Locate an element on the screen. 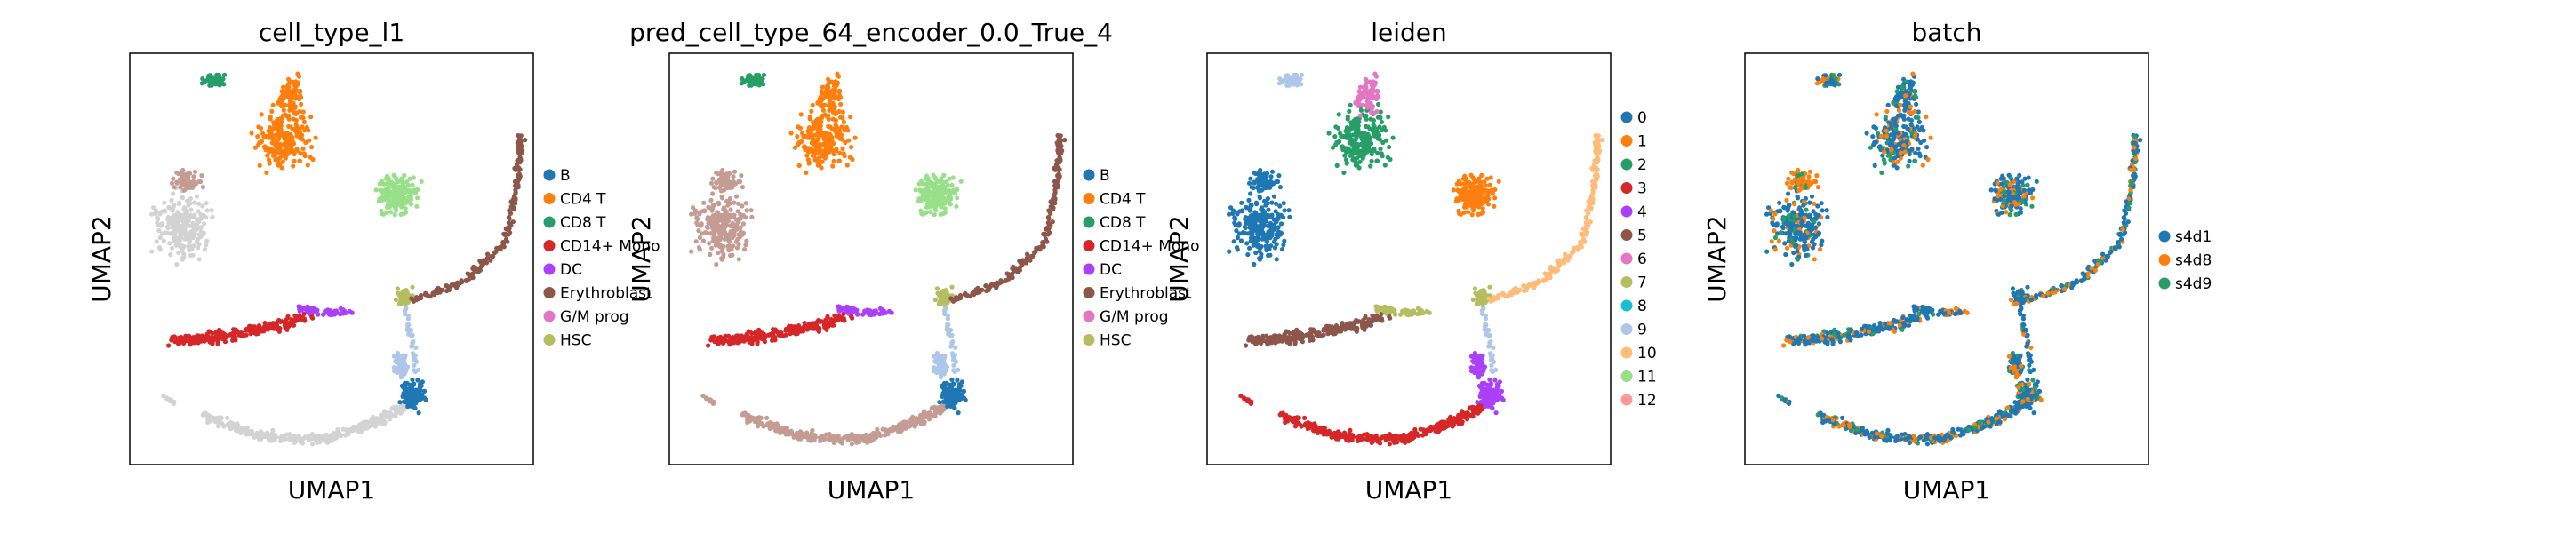  legend-label: G/M prog is located at coordinates (594, 317).